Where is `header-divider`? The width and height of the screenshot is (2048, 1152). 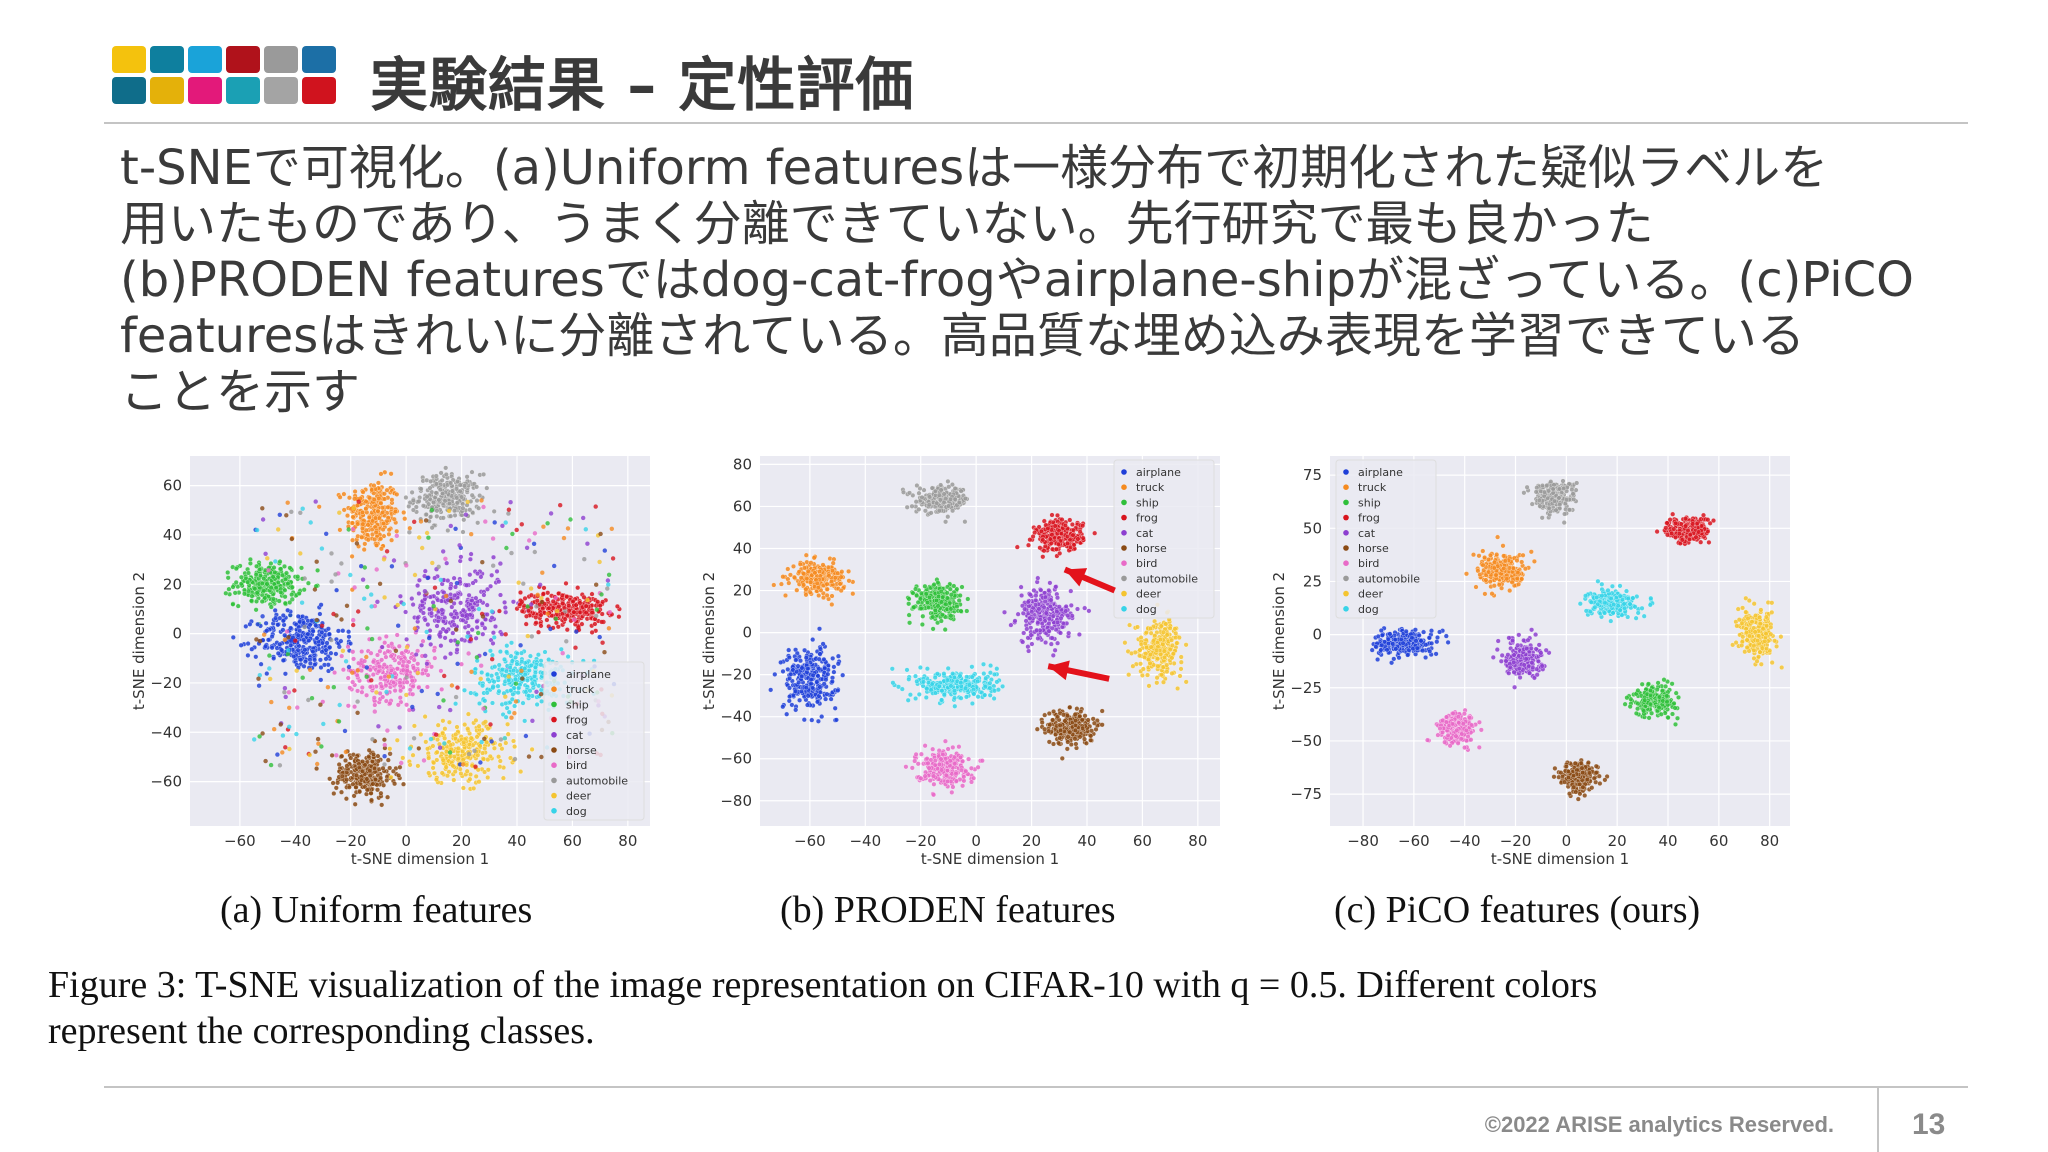 header-divider is located at coordinates (1036, 123).